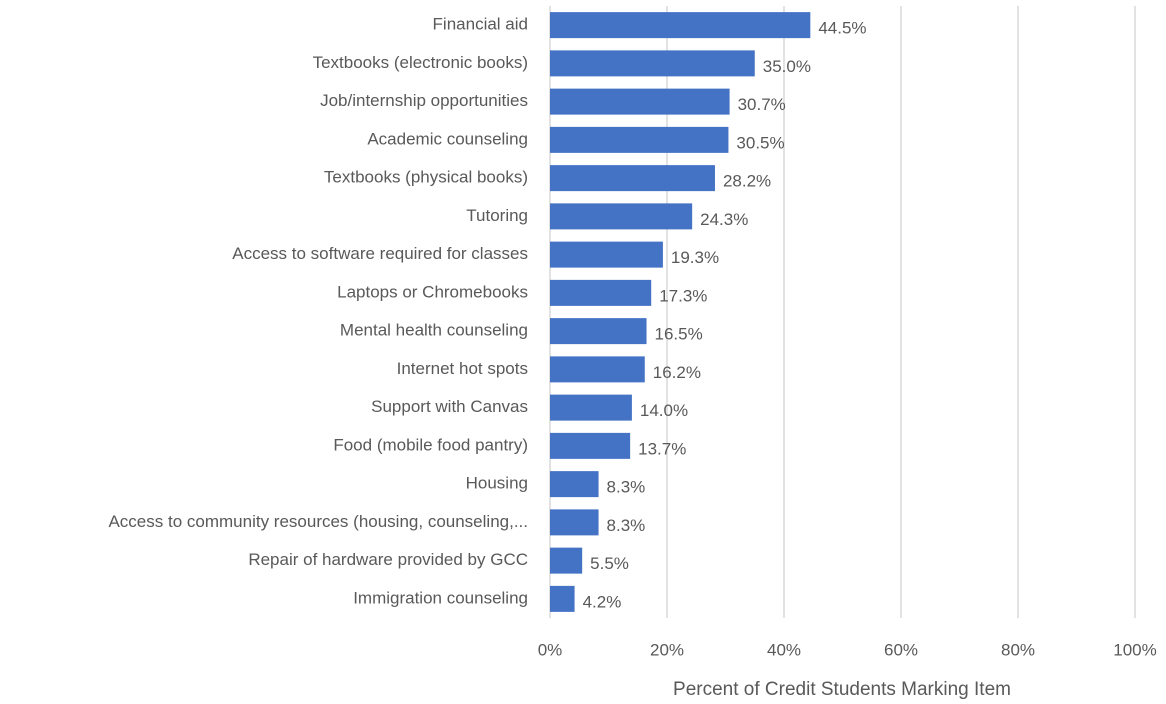 The width and height of the screenshot is (1166, 704). I want to click on data-label: 17.3%, so click(683, 295).